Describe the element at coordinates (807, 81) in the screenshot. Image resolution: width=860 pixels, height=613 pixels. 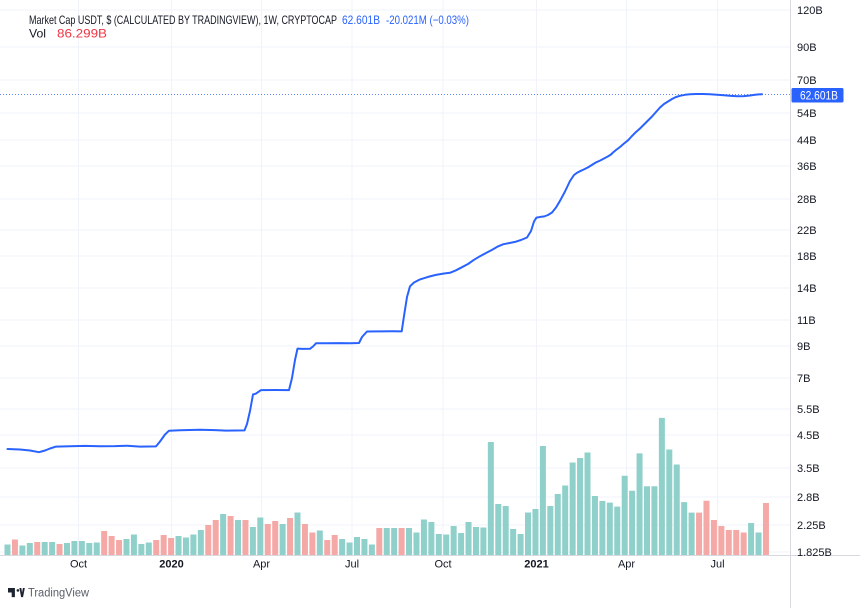
I see `svg-text: 70B` at that location.